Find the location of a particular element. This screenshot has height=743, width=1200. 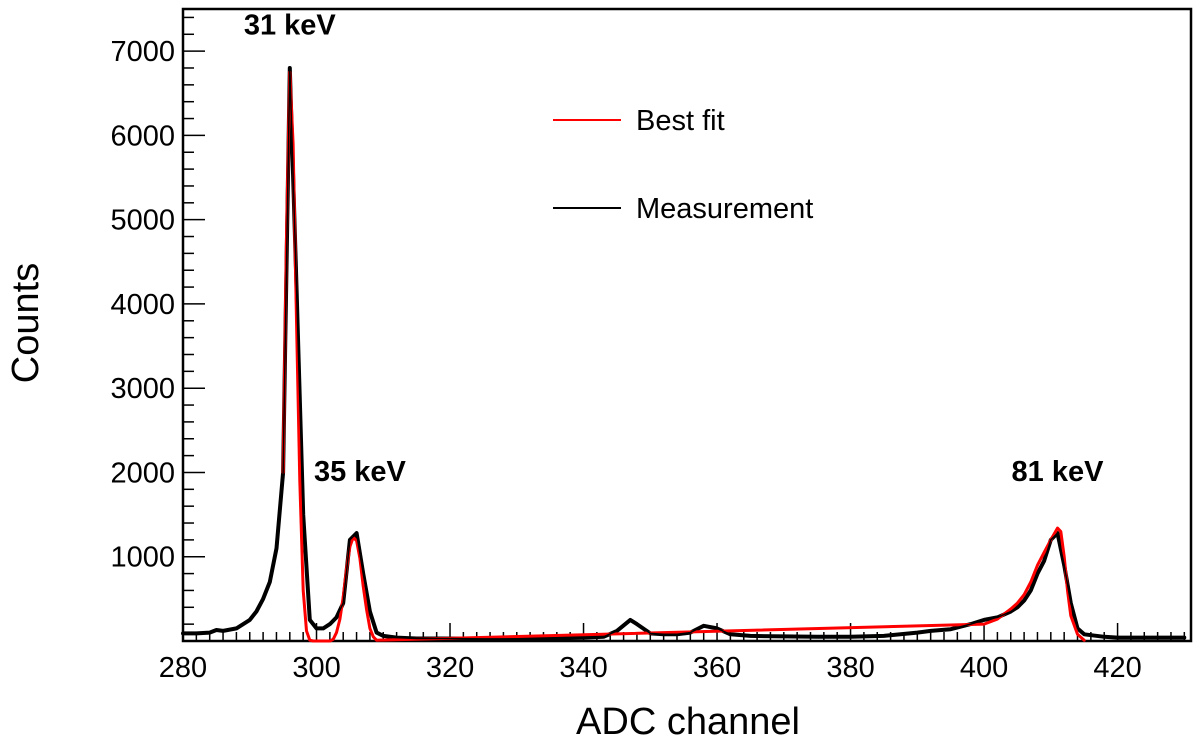

peak-annotation: 35 keV is located at coordinates (360, 472).